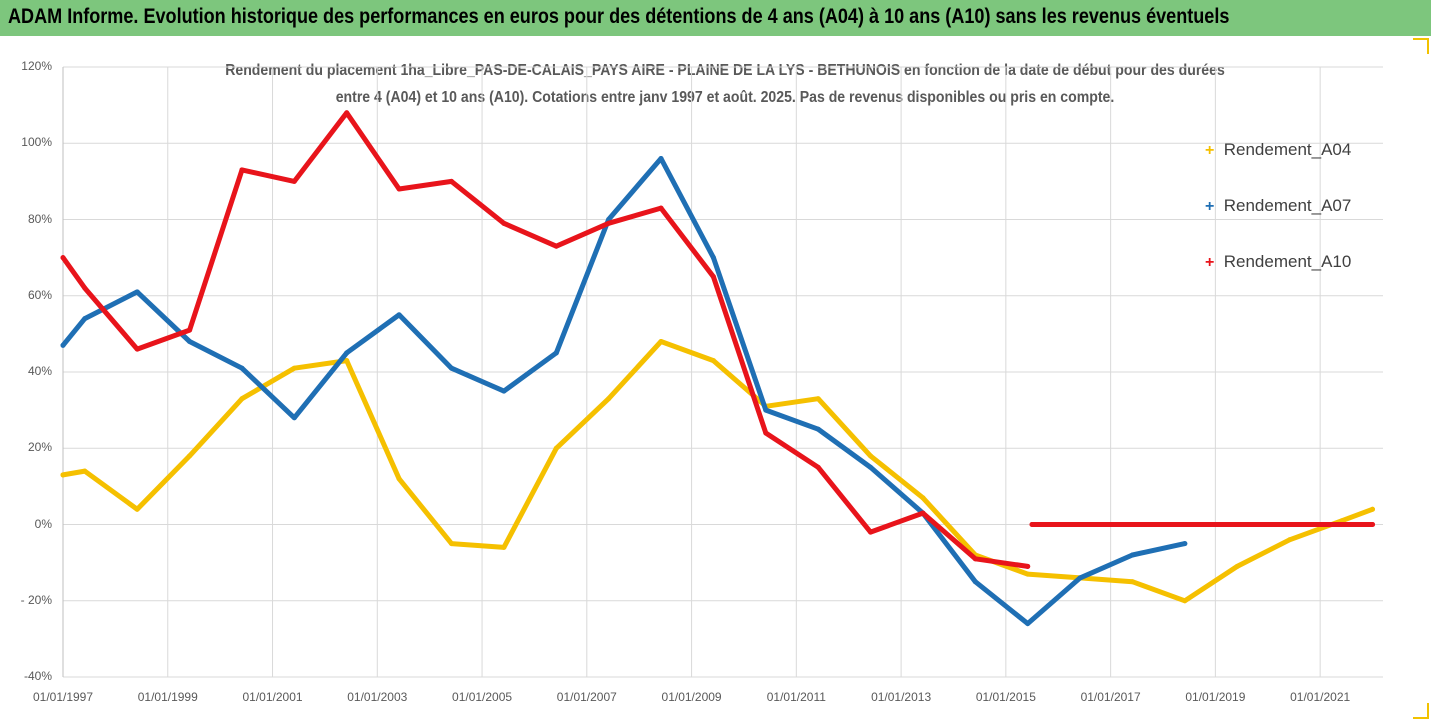  I want to click on x-tick-label: 01/01/2011, so click(796, 697).